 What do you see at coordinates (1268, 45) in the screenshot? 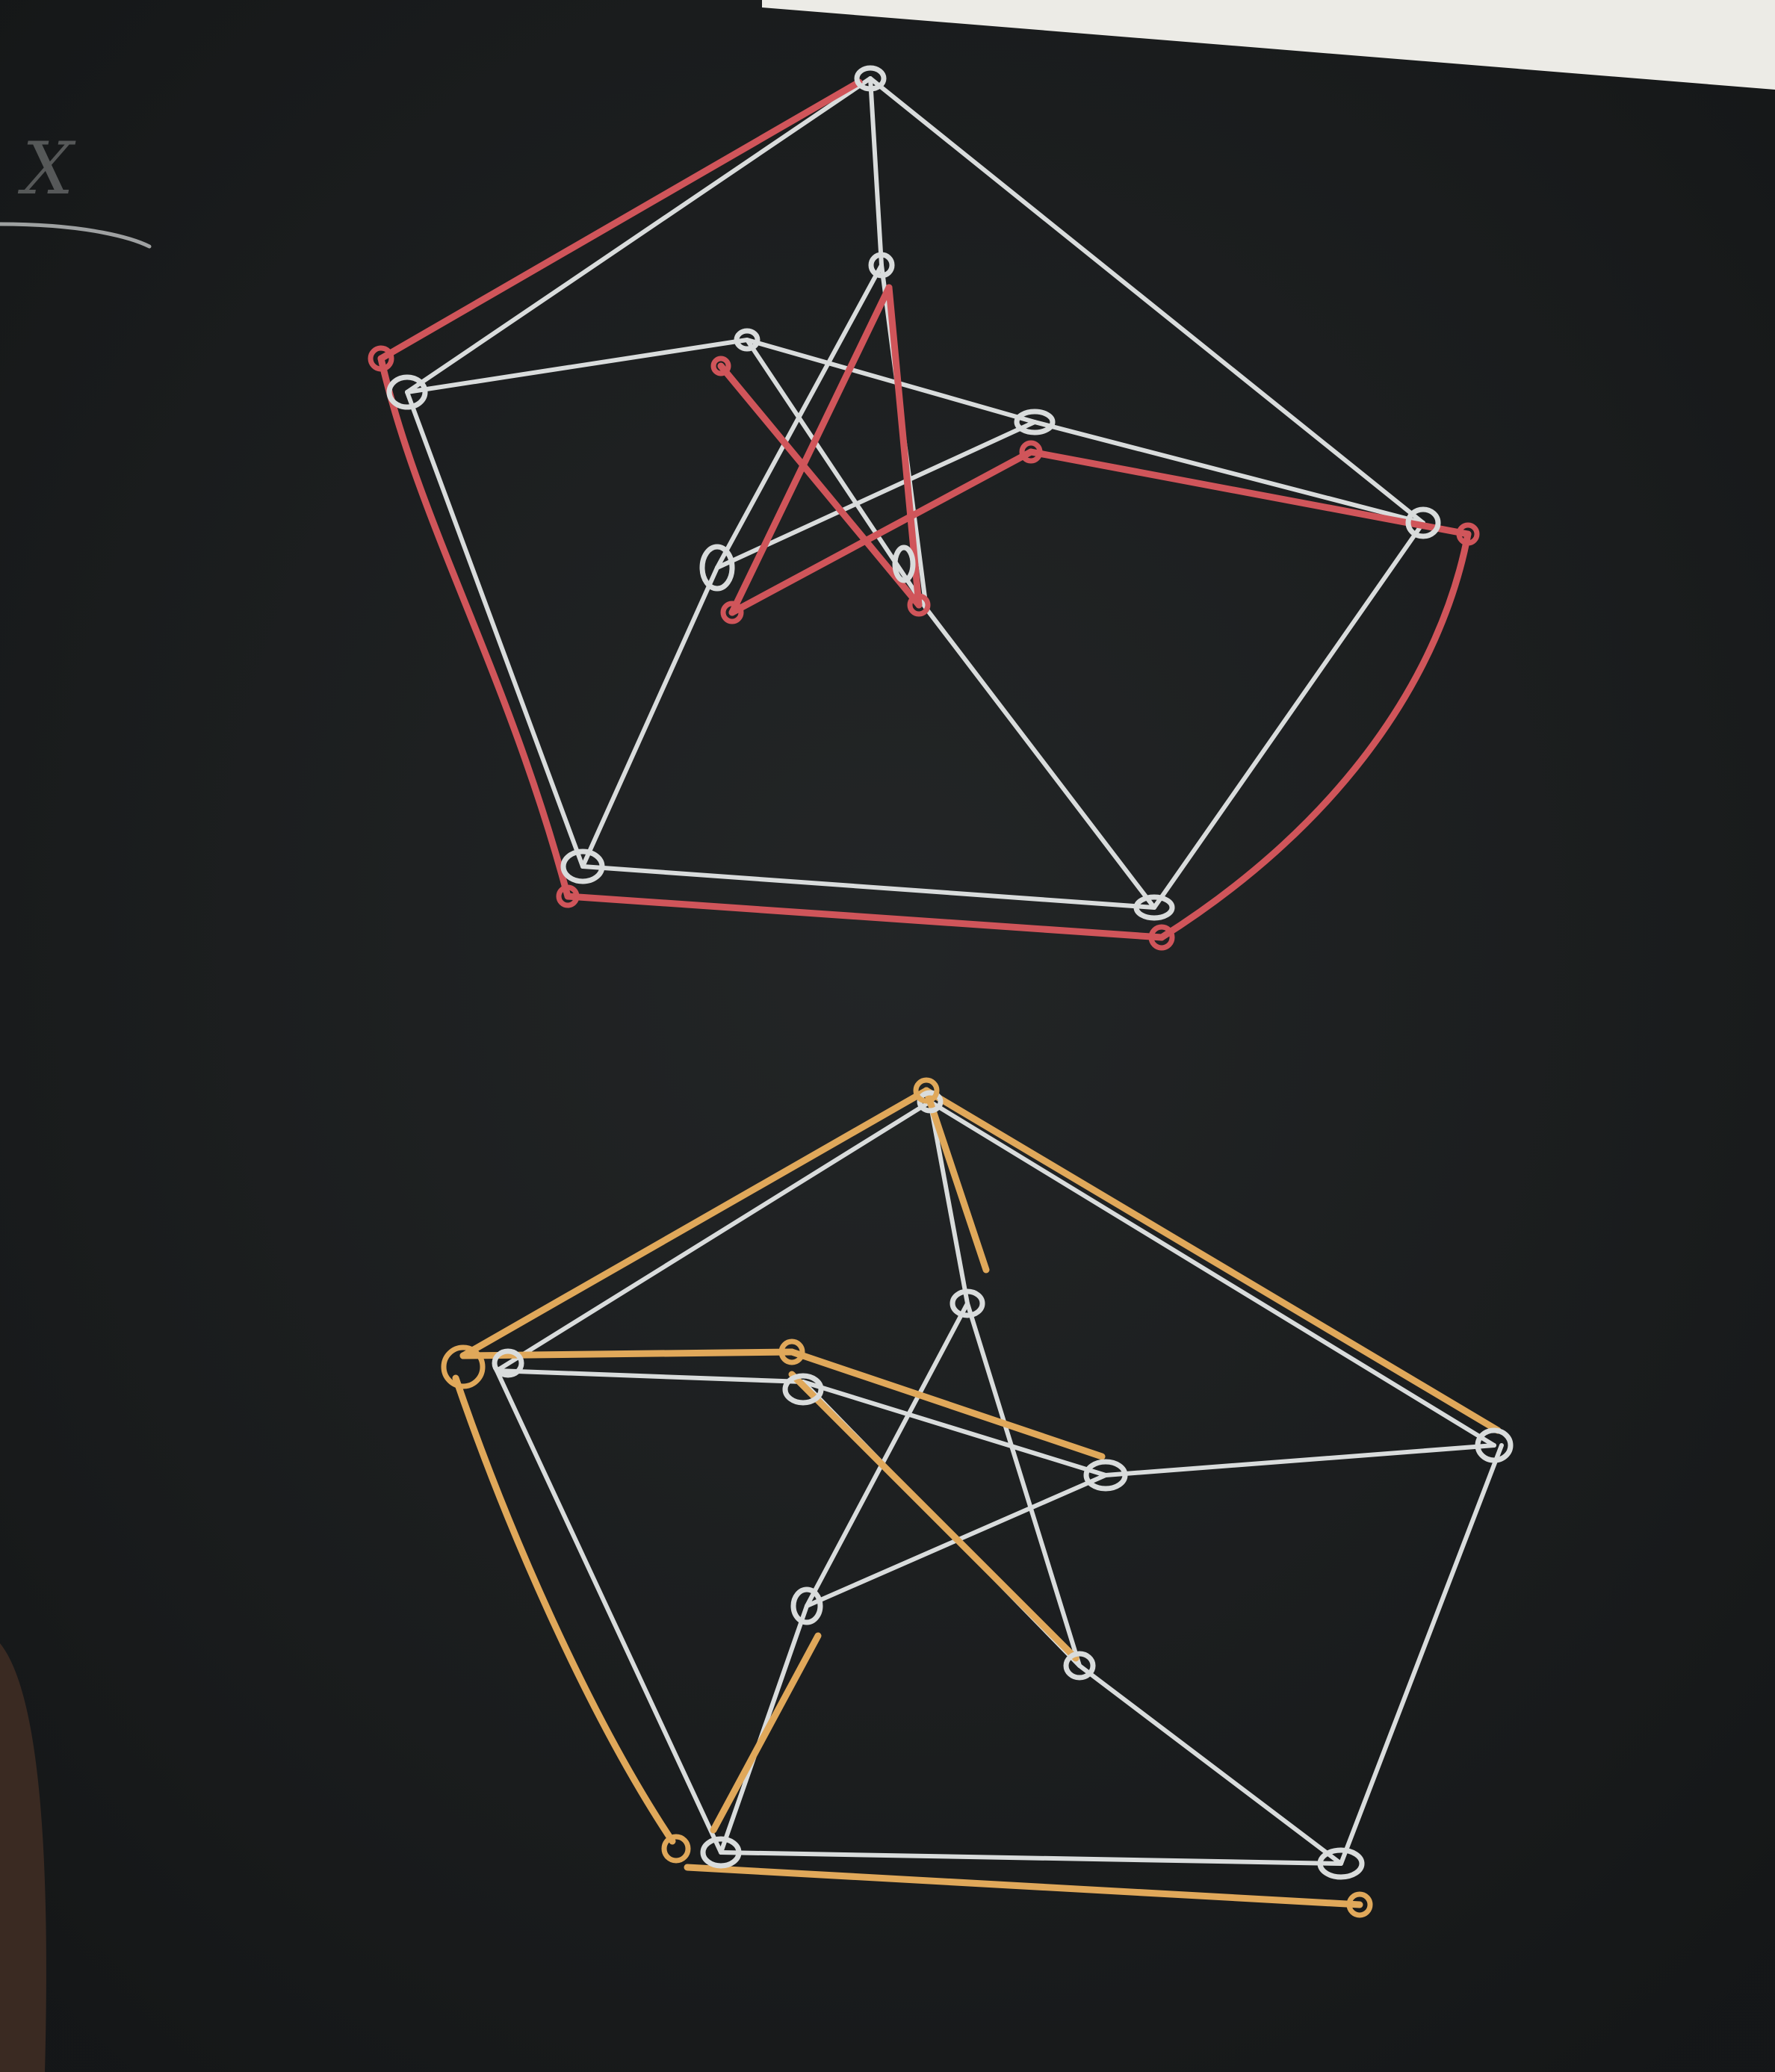
I see `wall-edge` at bounding box center [1268, 45].